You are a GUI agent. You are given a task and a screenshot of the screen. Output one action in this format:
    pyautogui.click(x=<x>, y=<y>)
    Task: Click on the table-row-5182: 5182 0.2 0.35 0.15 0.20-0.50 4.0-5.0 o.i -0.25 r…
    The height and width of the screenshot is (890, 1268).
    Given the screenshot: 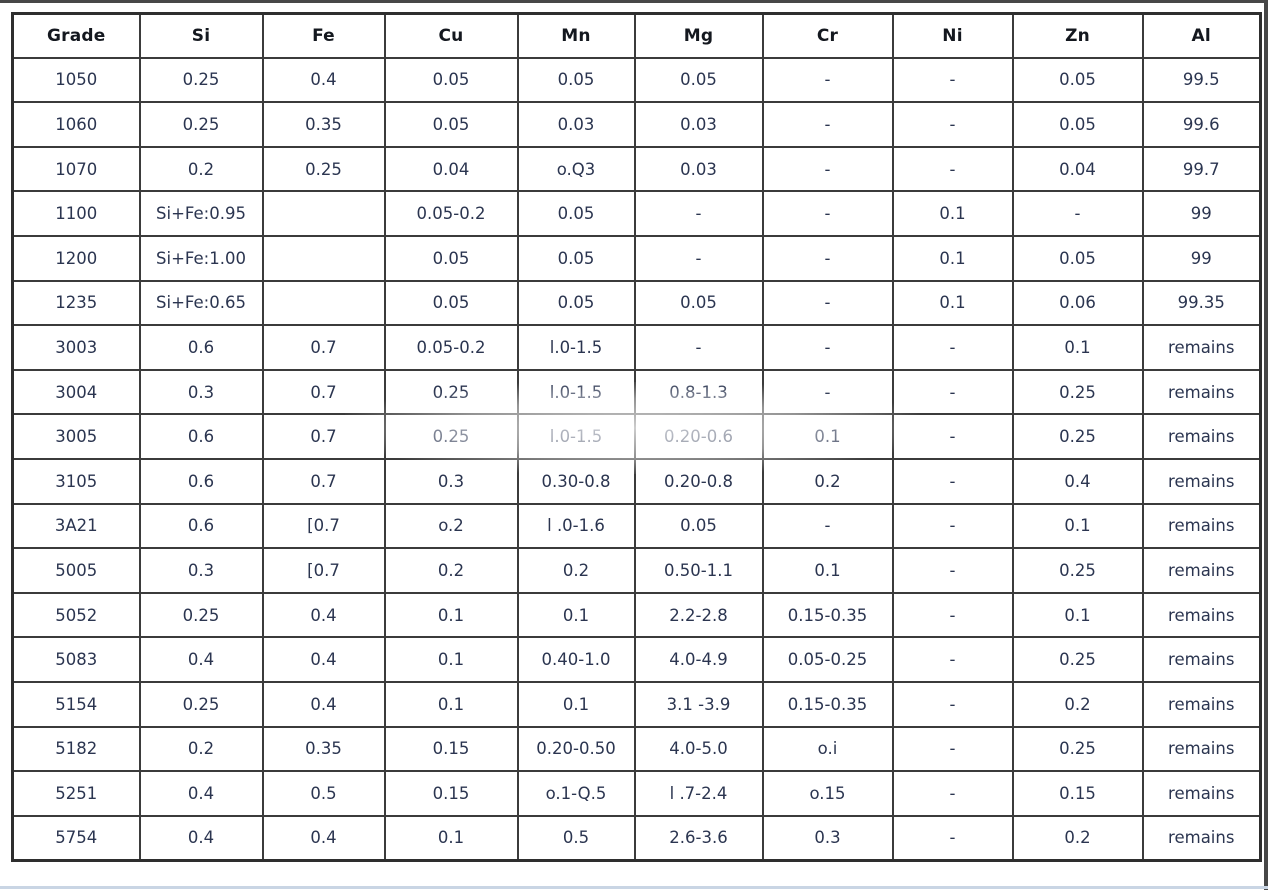 What is the action you would take?
    pyautogui.click(x=636, y=749)
    